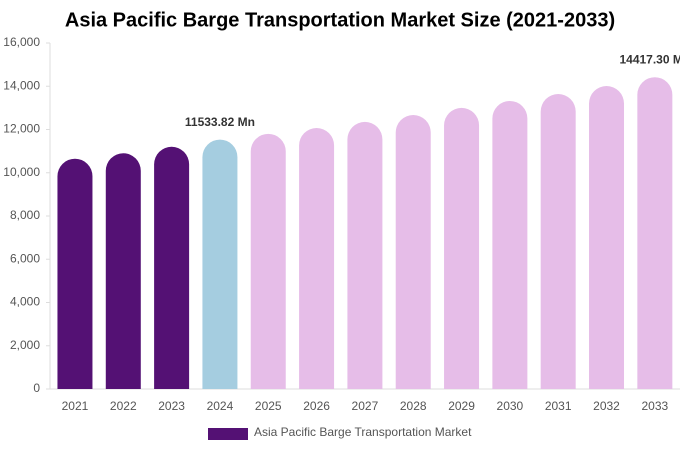 This screenshot has width=680, height=450. I want to click on x-tick-label: 2033, so click(654, 406).